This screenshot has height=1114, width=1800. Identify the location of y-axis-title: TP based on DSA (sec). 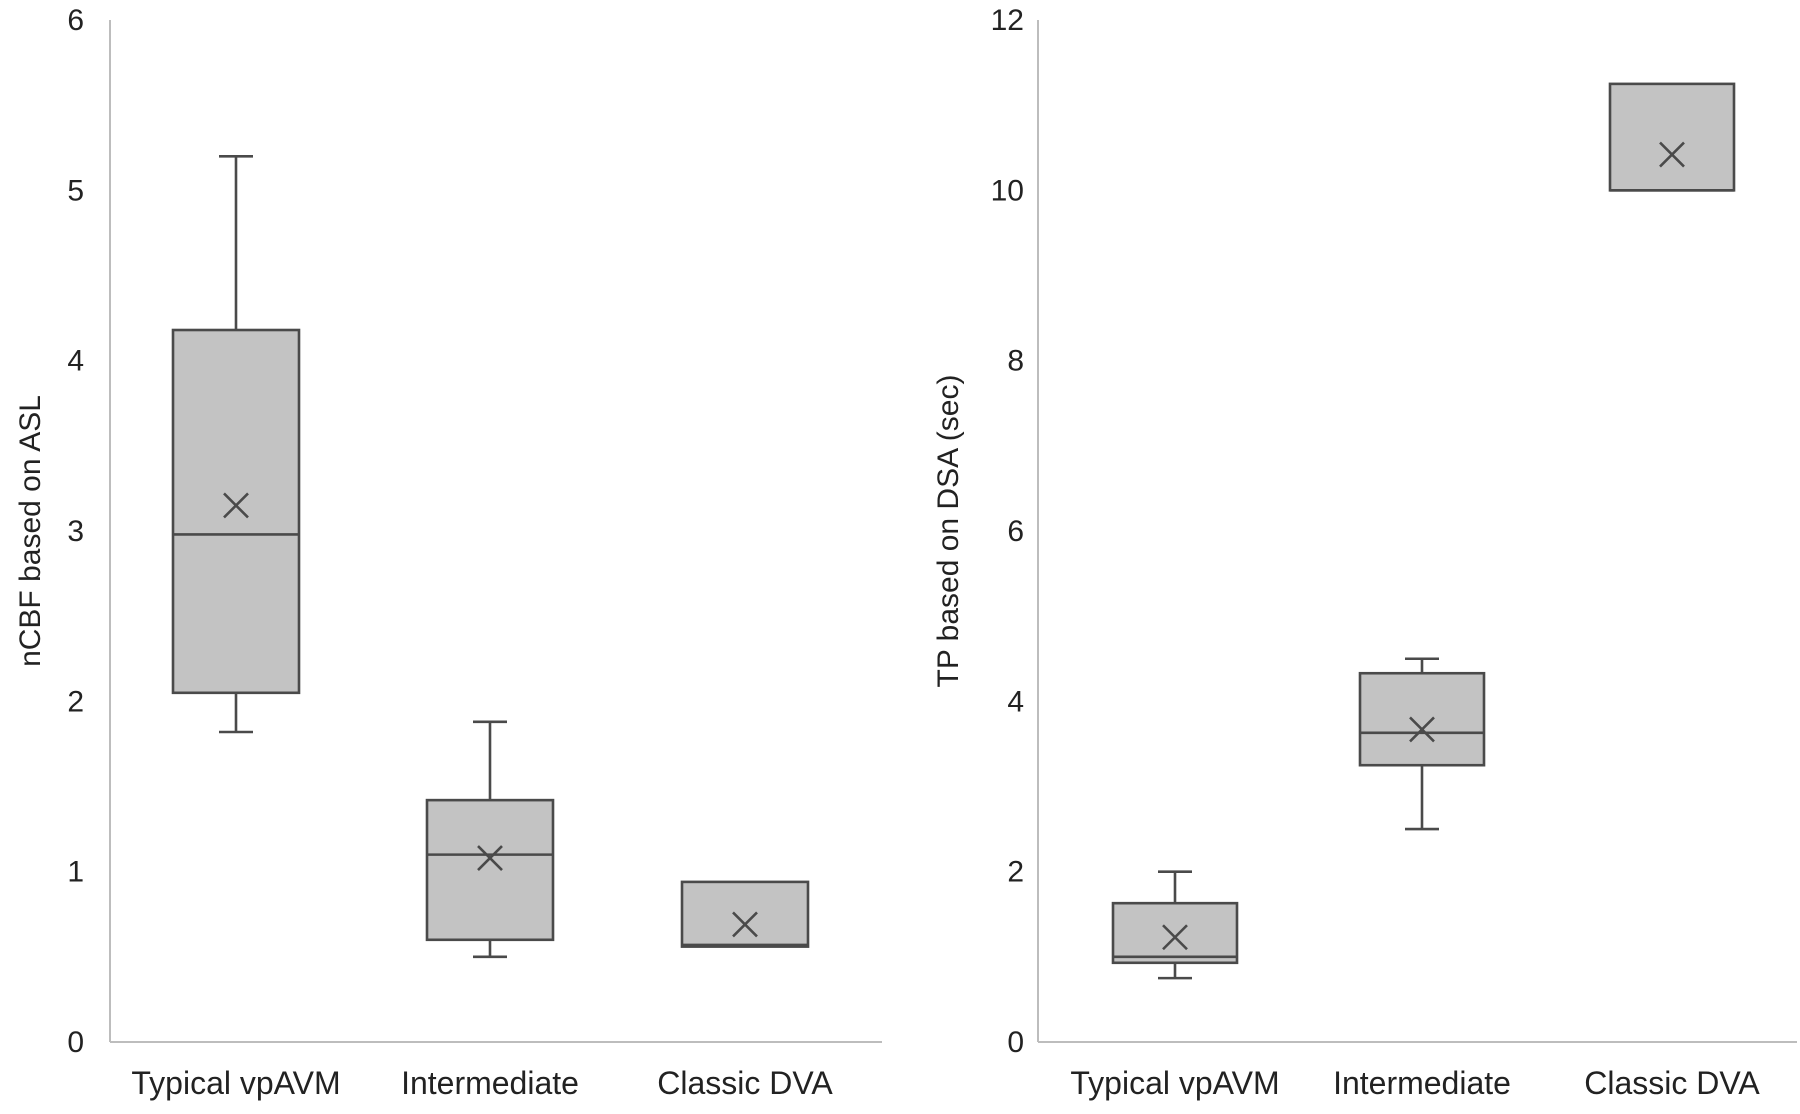
(948, 531).